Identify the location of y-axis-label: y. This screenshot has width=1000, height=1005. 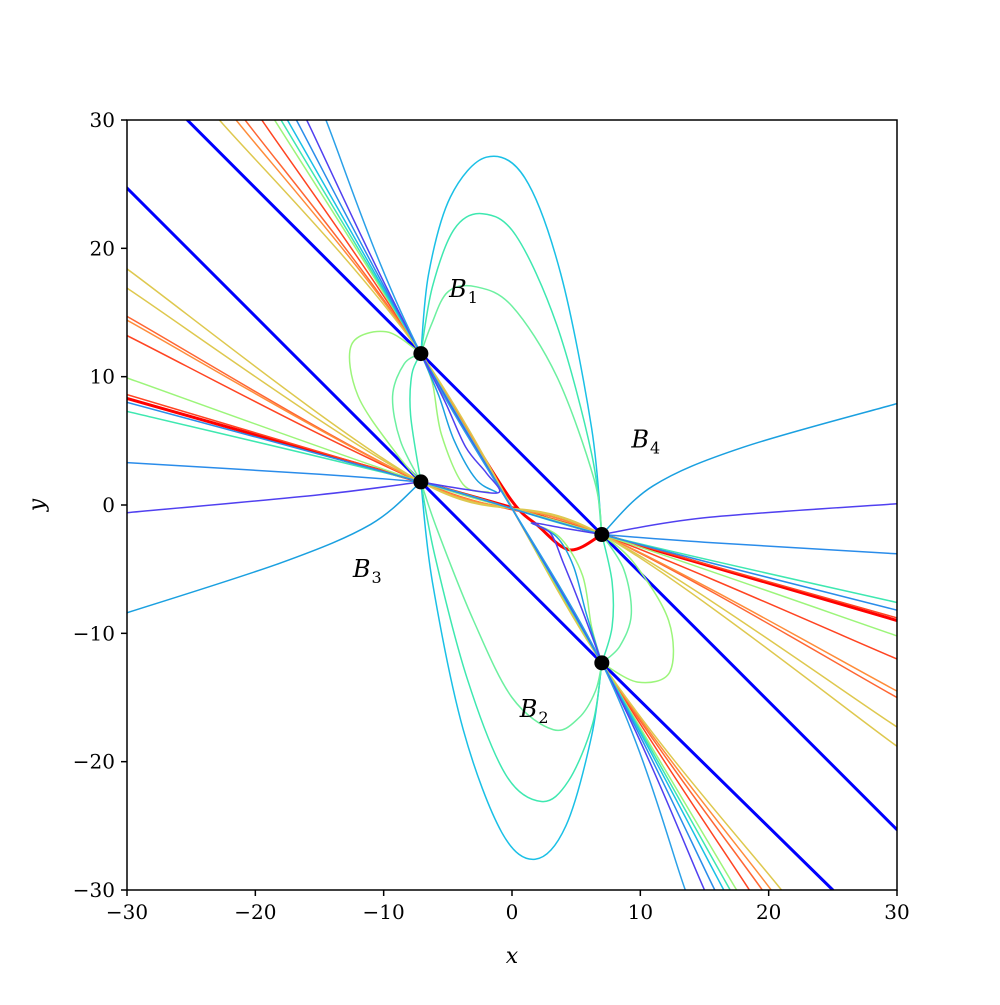
(37, 505).